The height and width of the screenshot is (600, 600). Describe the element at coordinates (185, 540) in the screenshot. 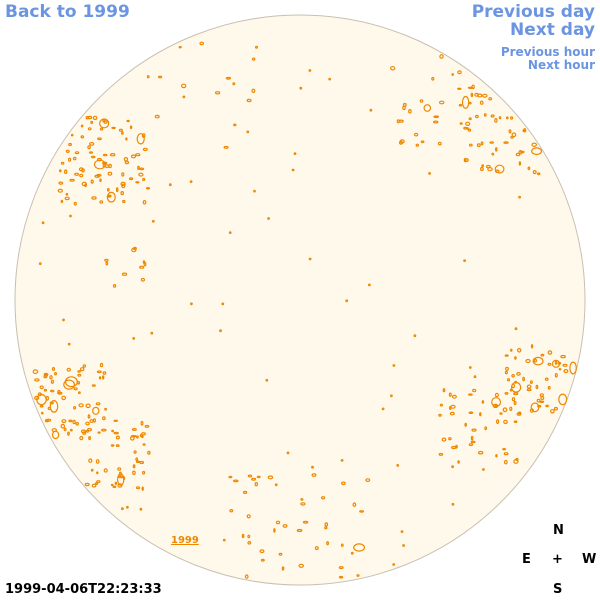

I see `year-link: 1999` at that location.